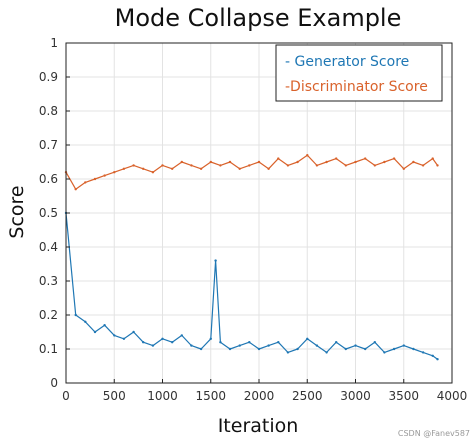  What do you see at coordinates (210, 396) in the screenshot?
I see `x-tick-label: 1500` at bounding box center [210, 396].